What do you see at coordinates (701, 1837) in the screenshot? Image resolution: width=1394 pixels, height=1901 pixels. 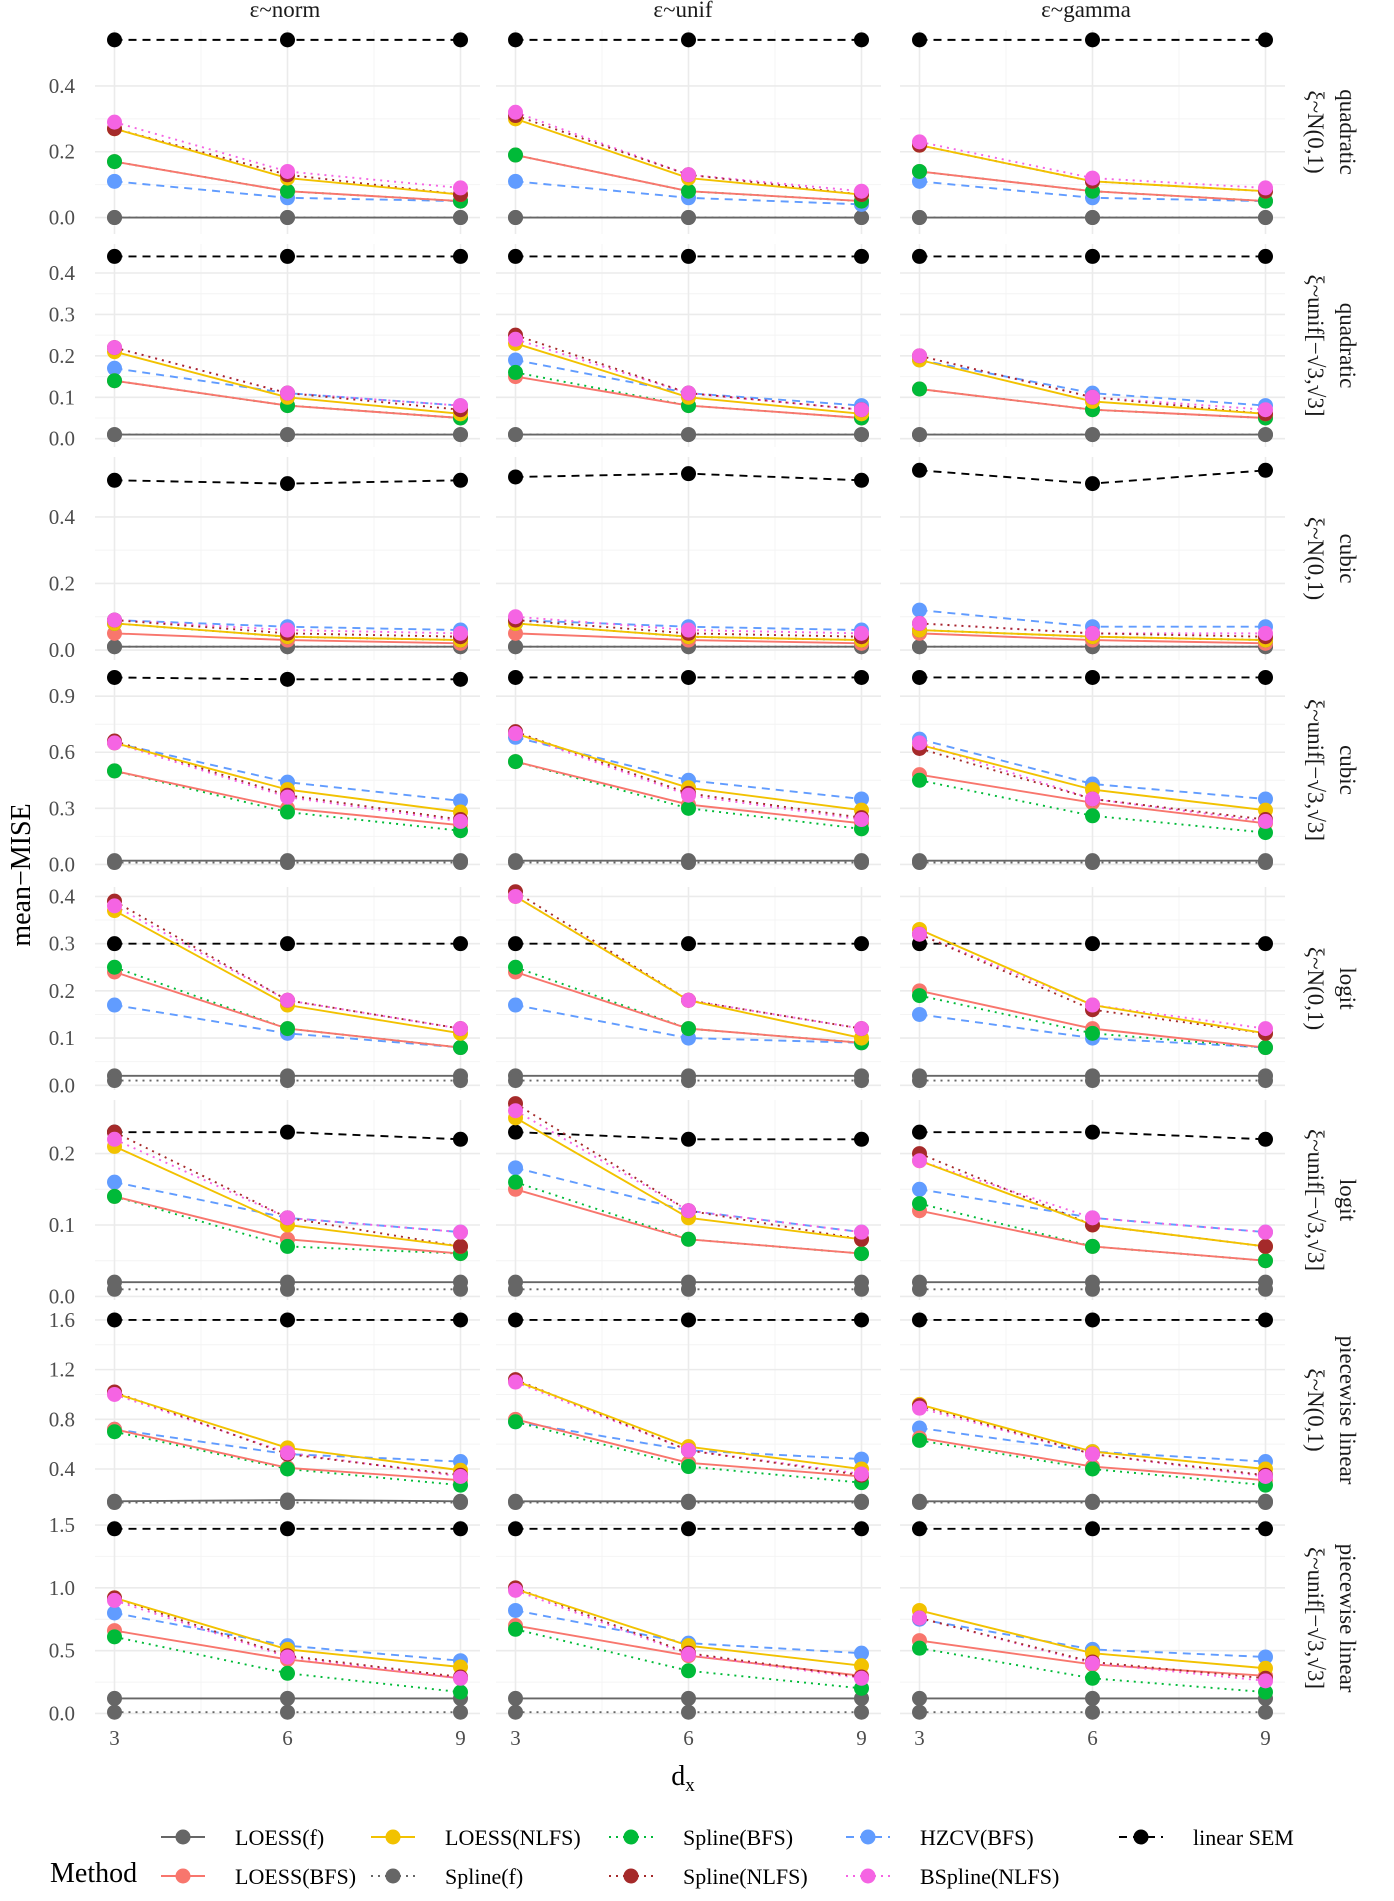 I see `legend-item-spline_bfs: Spline(BFS)` at bounding box center [701, 1837].